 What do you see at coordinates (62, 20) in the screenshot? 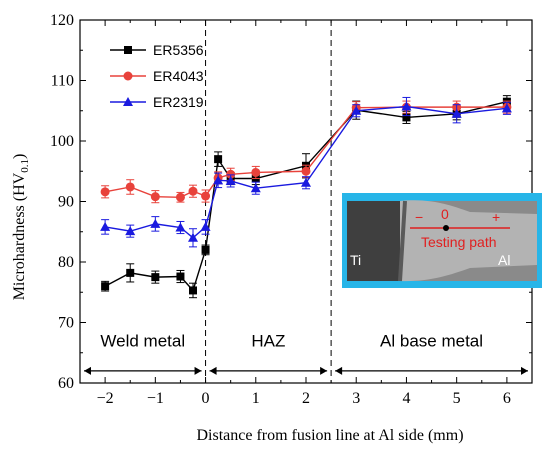
I see `y-tick-label: 120` at bounding box center [62, 20].